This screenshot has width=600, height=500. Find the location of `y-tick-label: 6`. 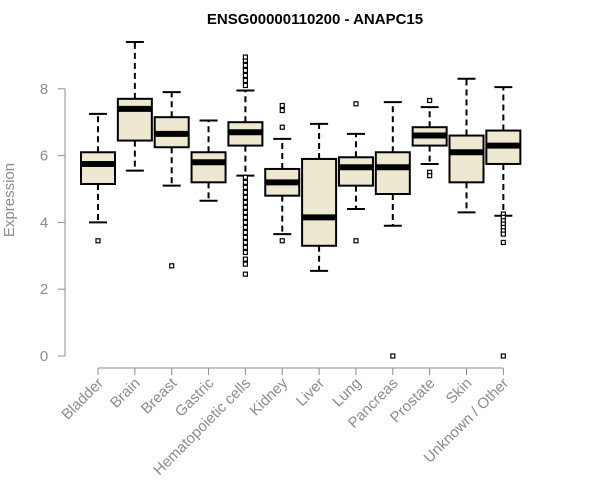

y-tick-label: 6 is located at coordinates (44, 156).